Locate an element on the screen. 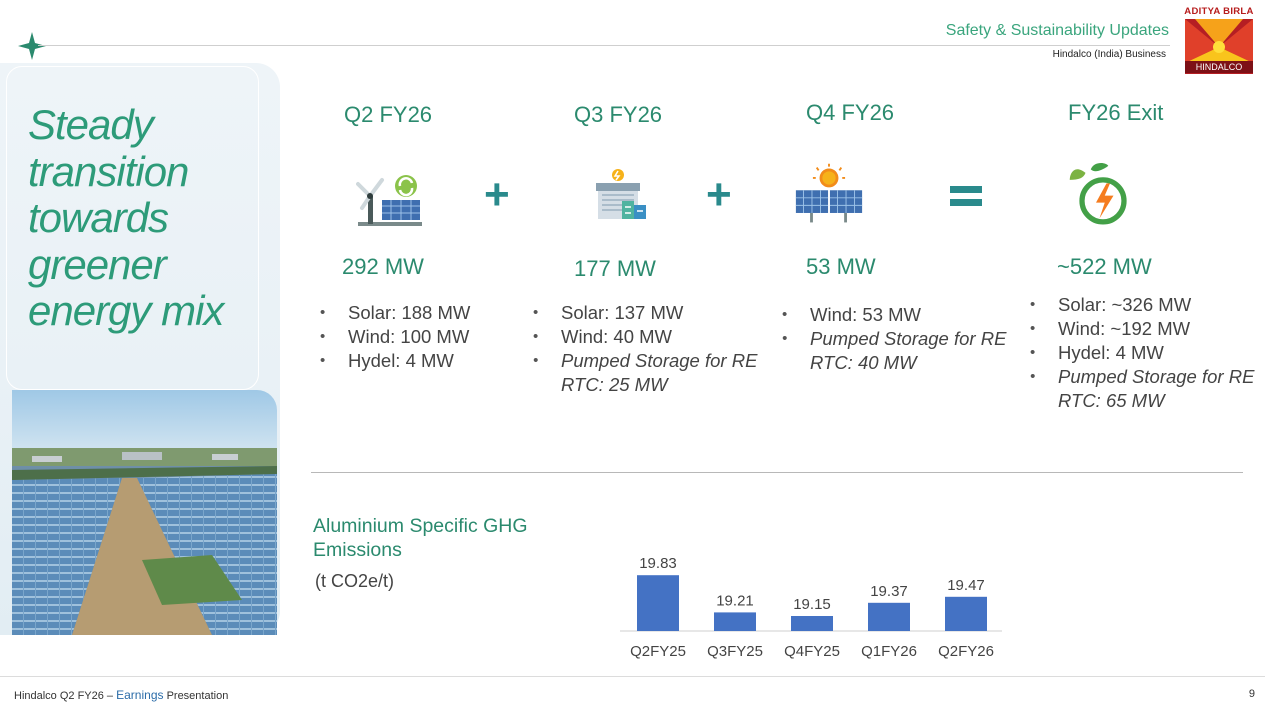 The image size is (1265, 706). headline-line: energy mix is located at coordinates (126, 310).